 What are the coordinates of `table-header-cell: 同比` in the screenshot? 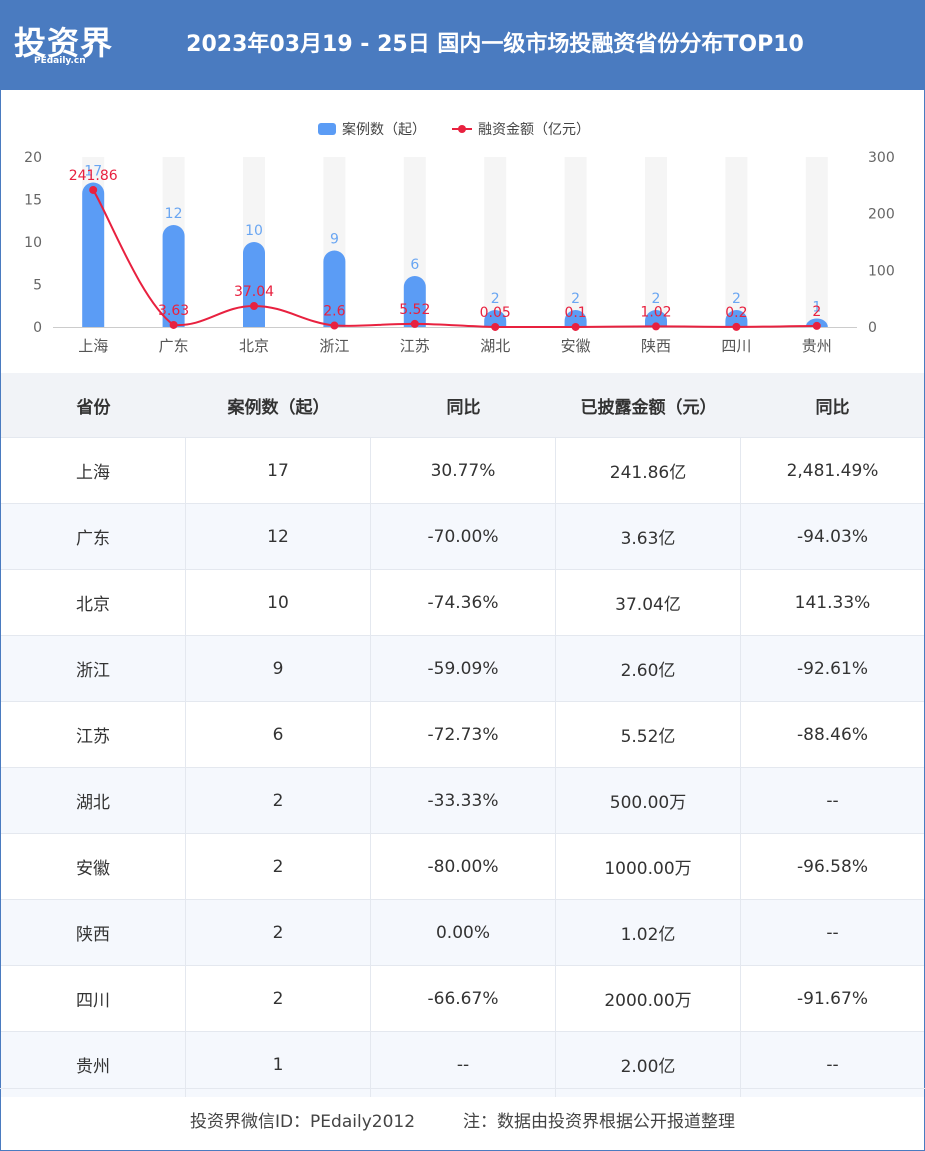 It's located at (463, 407).